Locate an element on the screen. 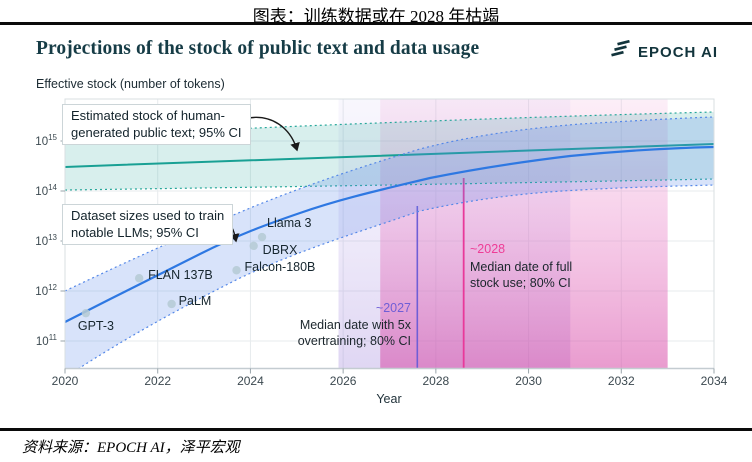  y-axis-title: Effective stock (number of tokens) is located at coordinates (130, 84).